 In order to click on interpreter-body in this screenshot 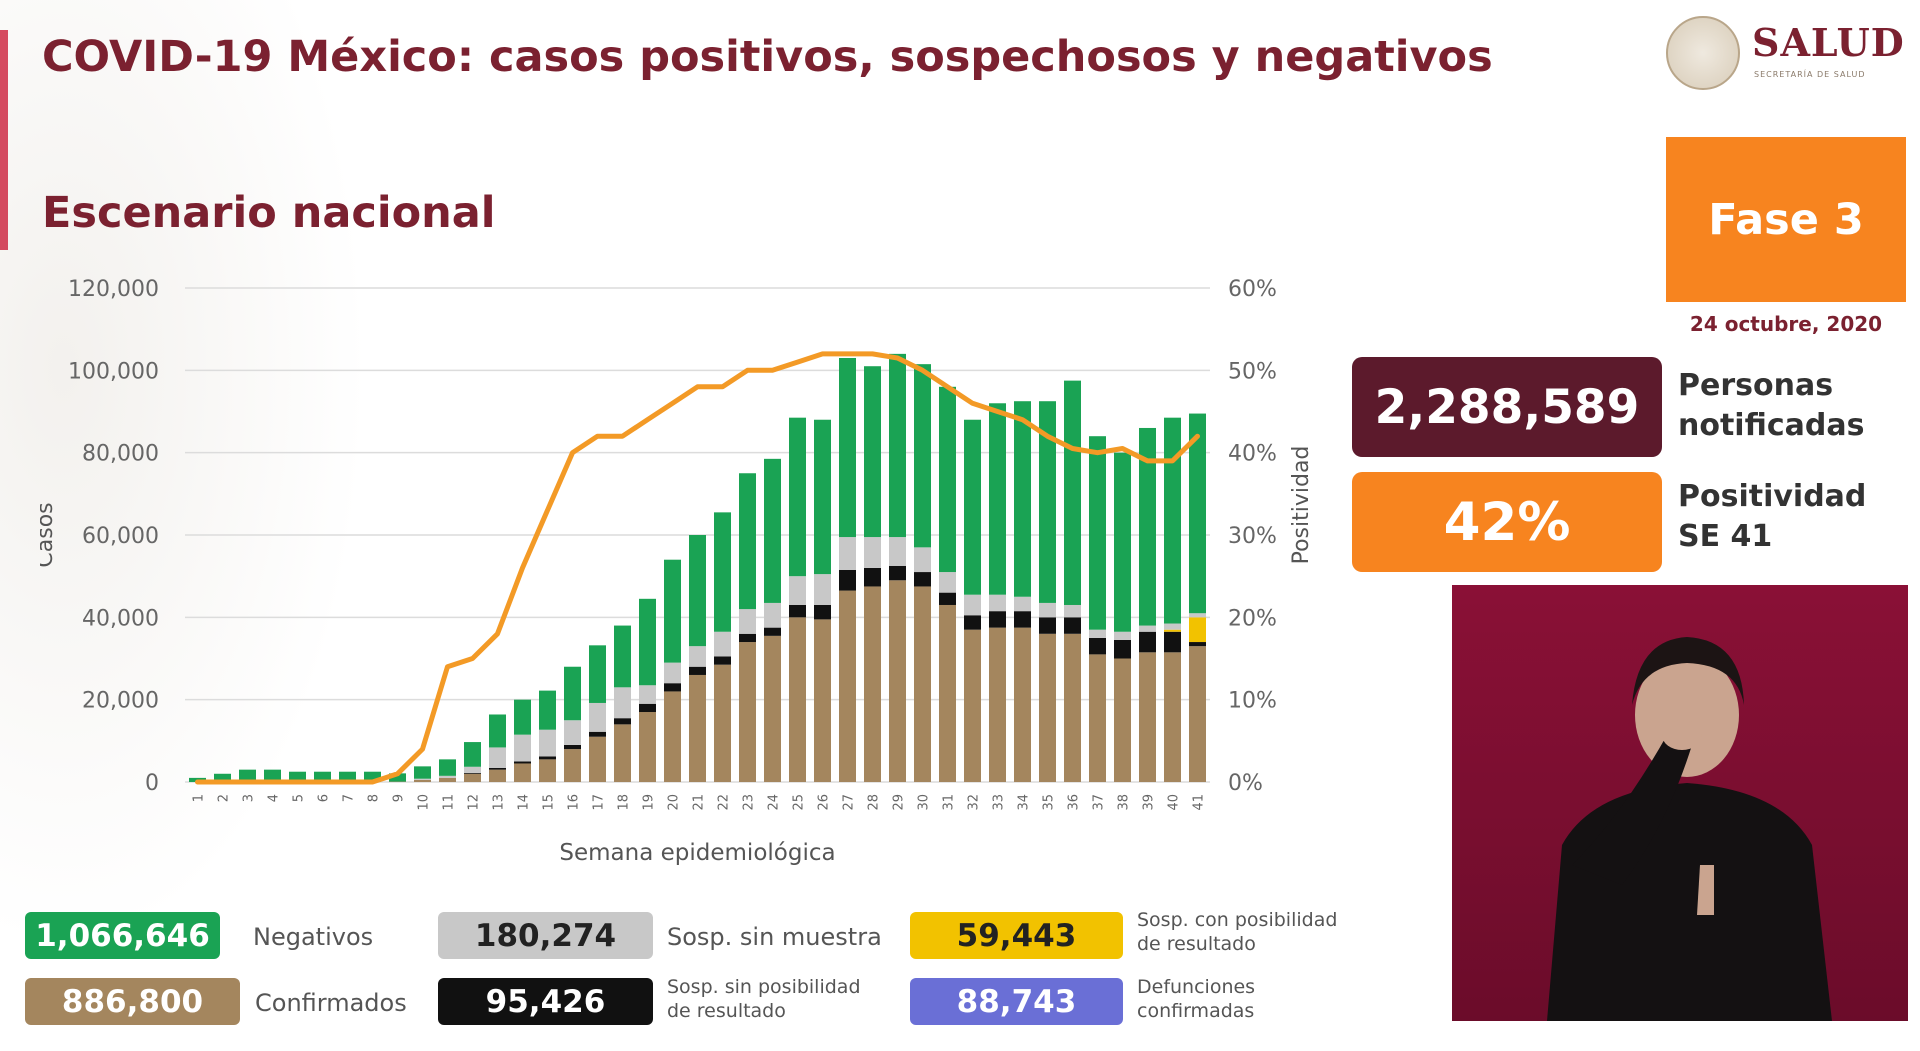, I will do `click(1689, 902)`.